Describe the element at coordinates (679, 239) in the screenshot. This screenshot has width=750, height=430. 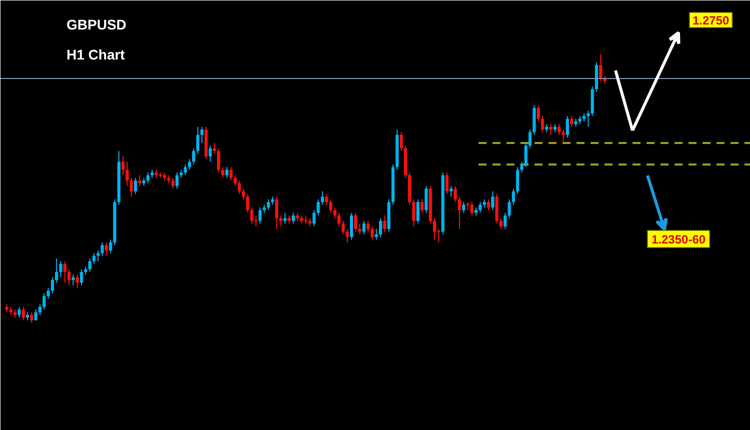
I see `text: 1.2350-60` at that location.